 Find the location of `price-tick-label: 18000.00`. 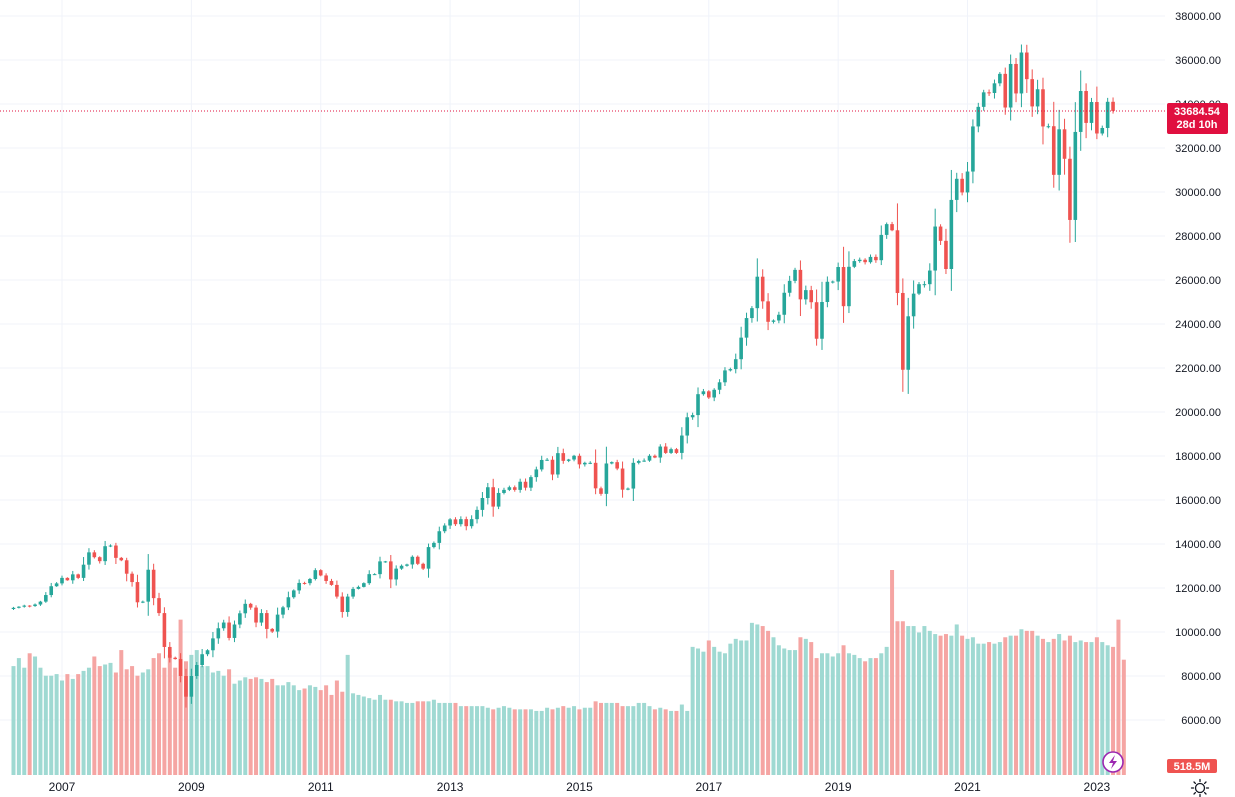

price-tick-label: 18000.00 is located at coordinates (1198, 457).